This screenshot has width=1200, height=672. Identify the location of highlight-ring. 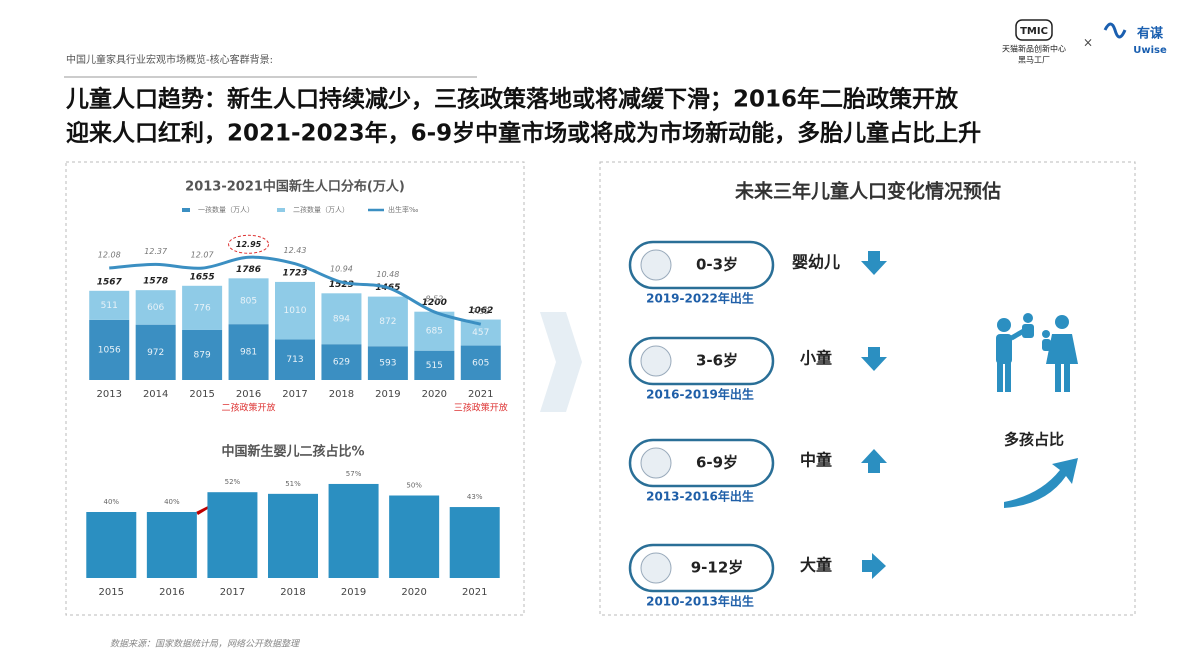
(249, 244).